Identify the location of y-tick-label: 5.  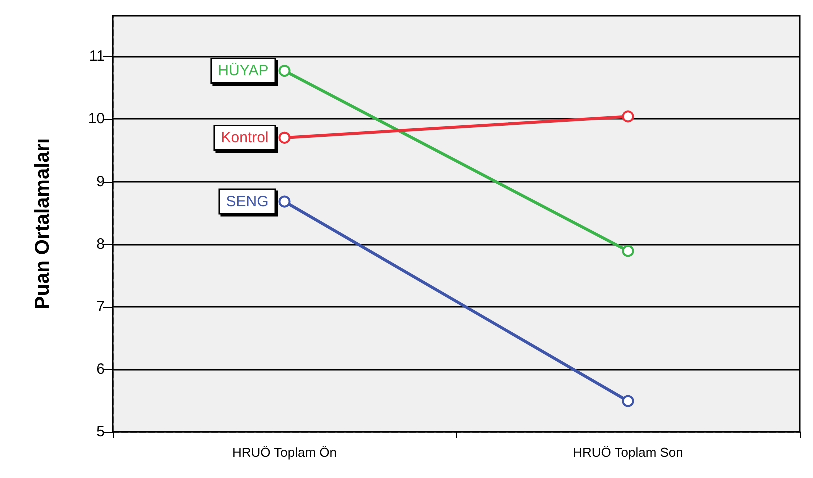
(100, 432).